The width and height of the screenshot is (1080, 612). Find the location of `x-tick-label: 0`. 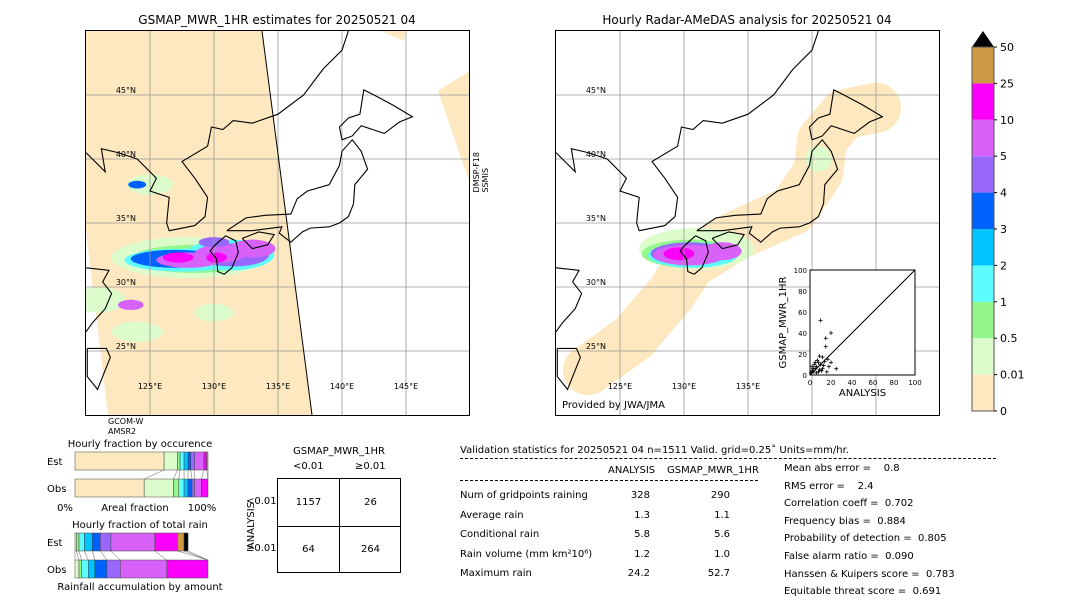

x-tick-label: 0 is located at coordinates (810, 383).